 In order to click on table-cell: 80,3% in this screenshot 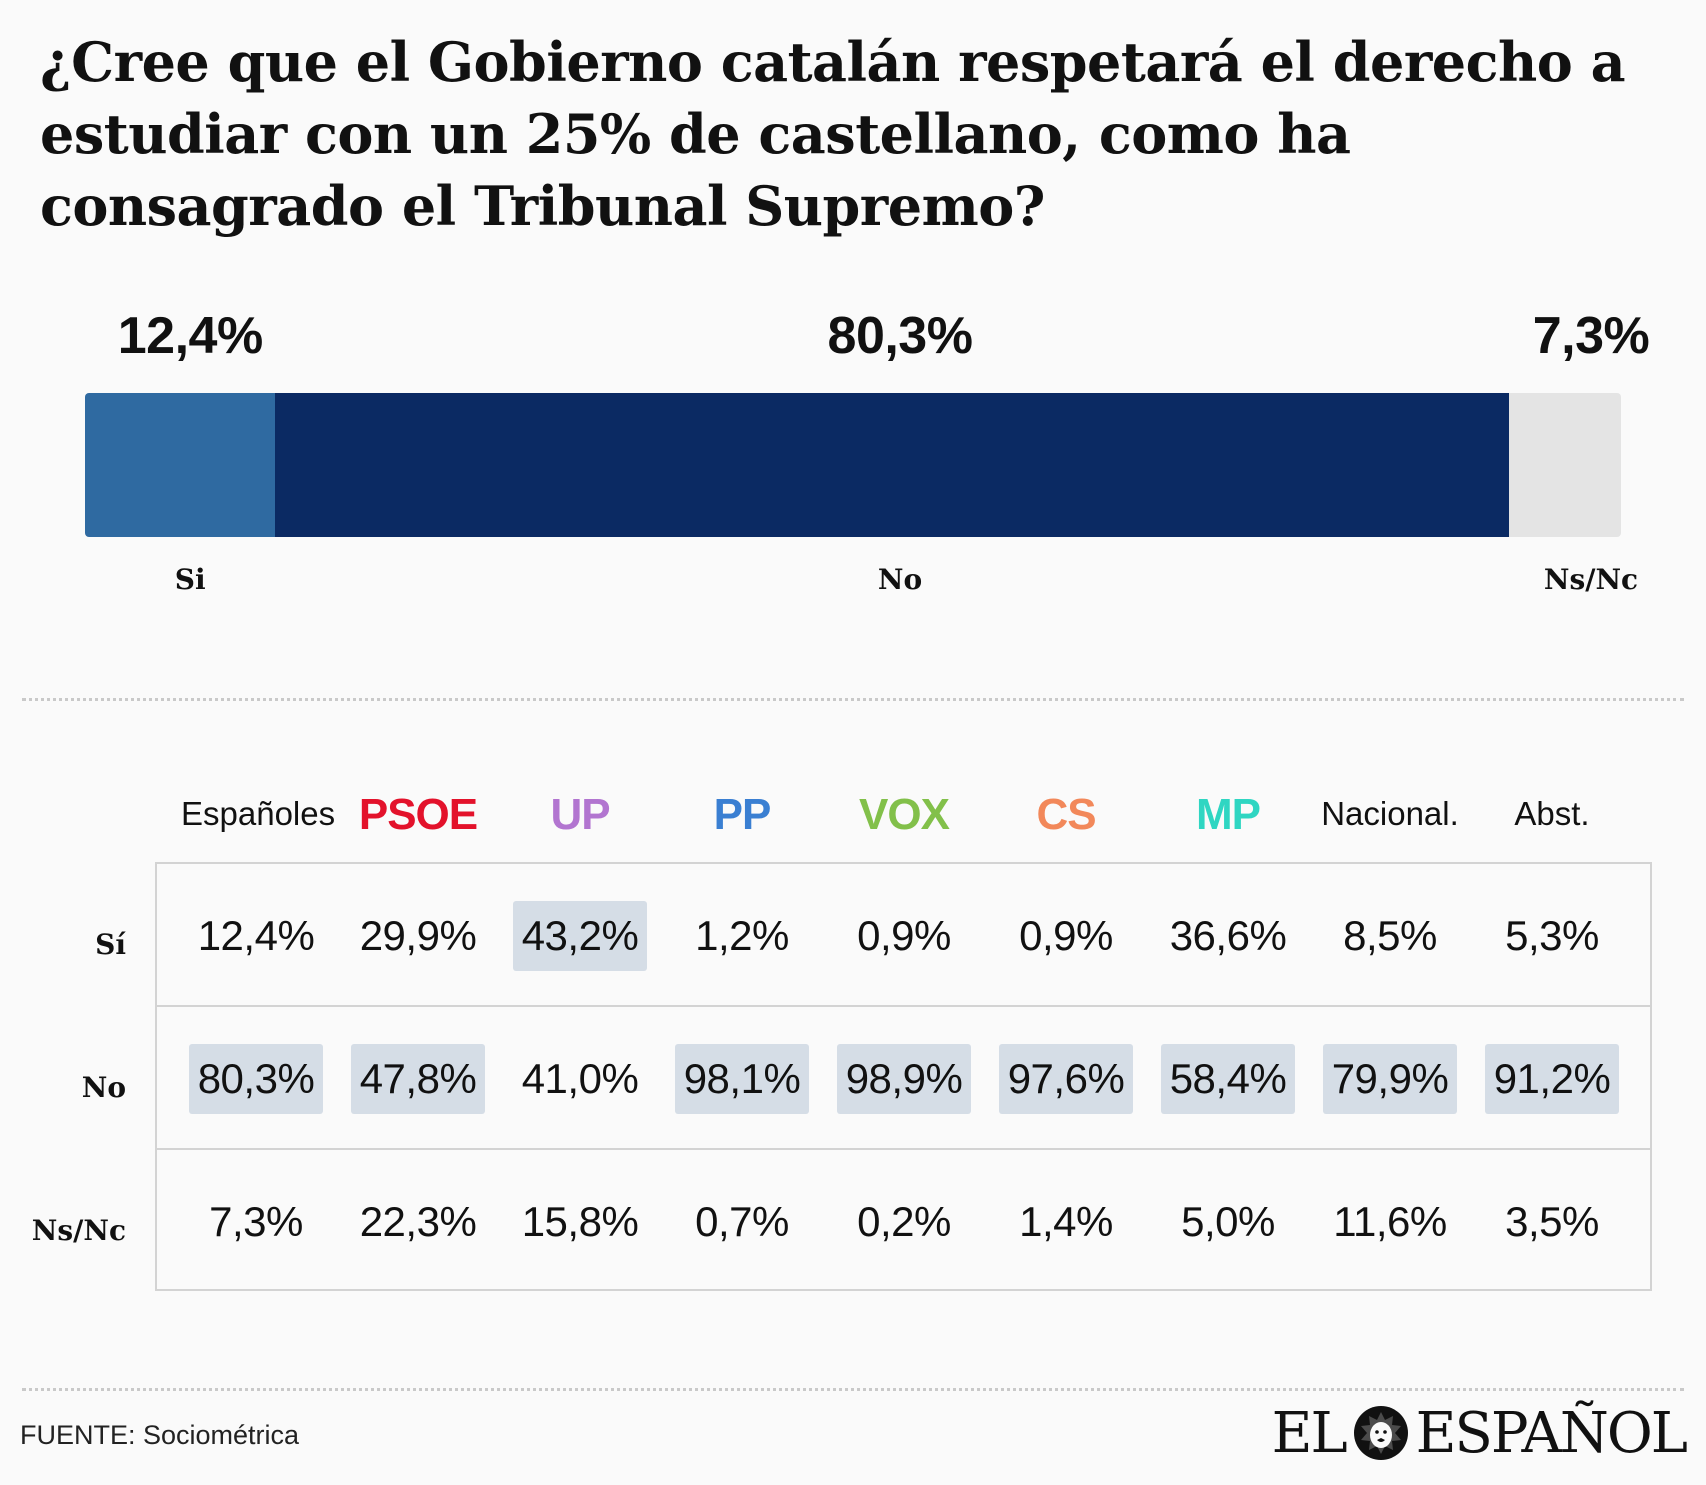, I will do `click(256, 1078)`.